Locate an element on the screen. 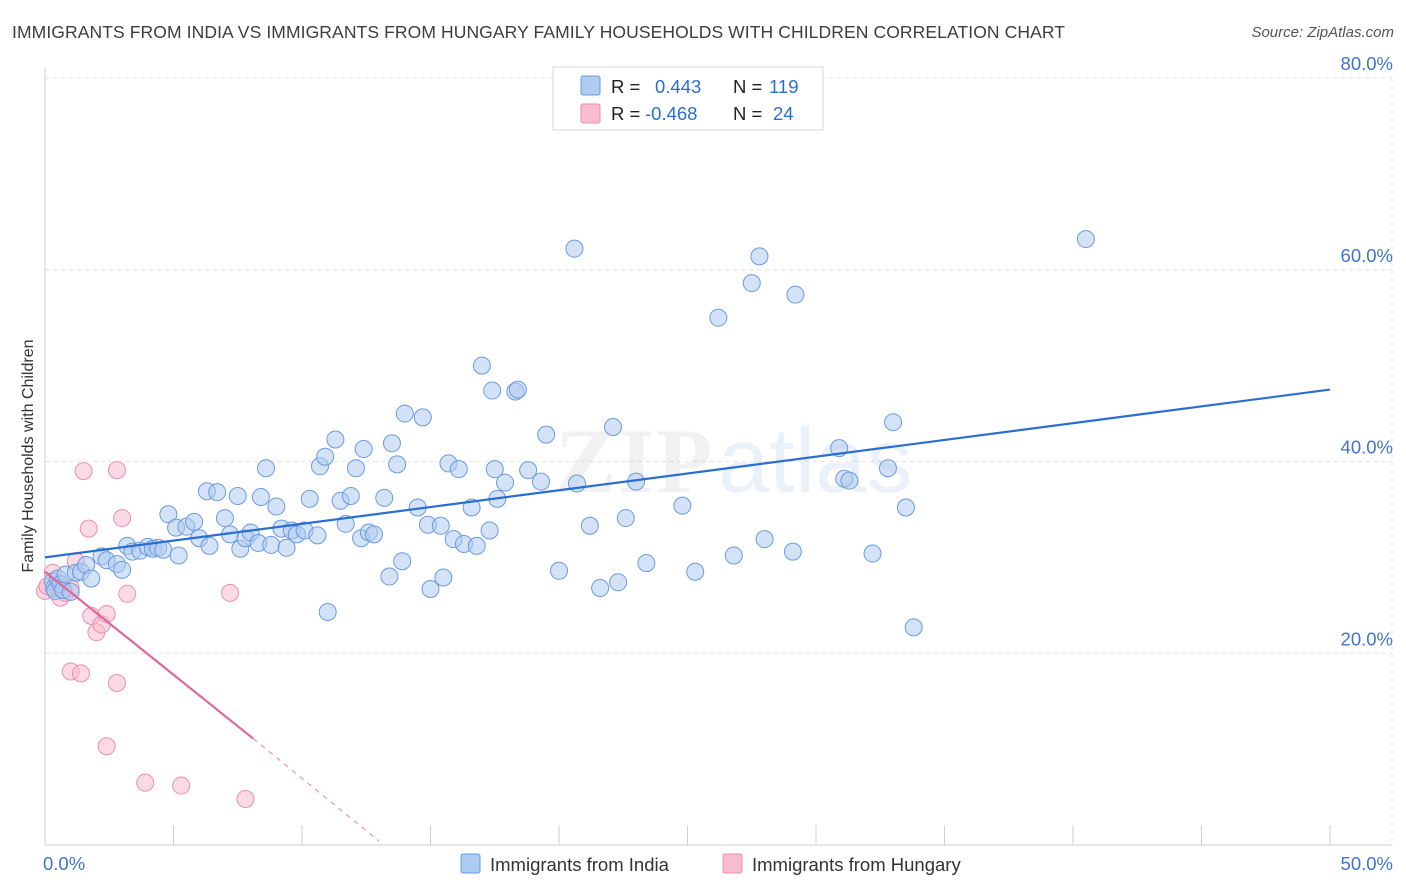 Image resolution: width=1406 pixels, height=892 pixels. x-tick-labels: 0.0% 50.0% is located at coordinates (718, 863).